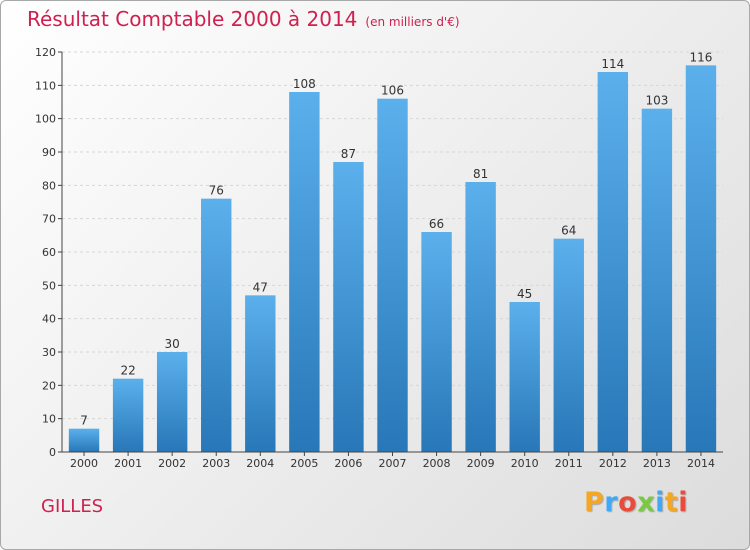 The image size is (750, 550). What do you see at coordinates (127, 371) in the screenshot?
I see `data-label: 22` at bounding box center [127, 371].